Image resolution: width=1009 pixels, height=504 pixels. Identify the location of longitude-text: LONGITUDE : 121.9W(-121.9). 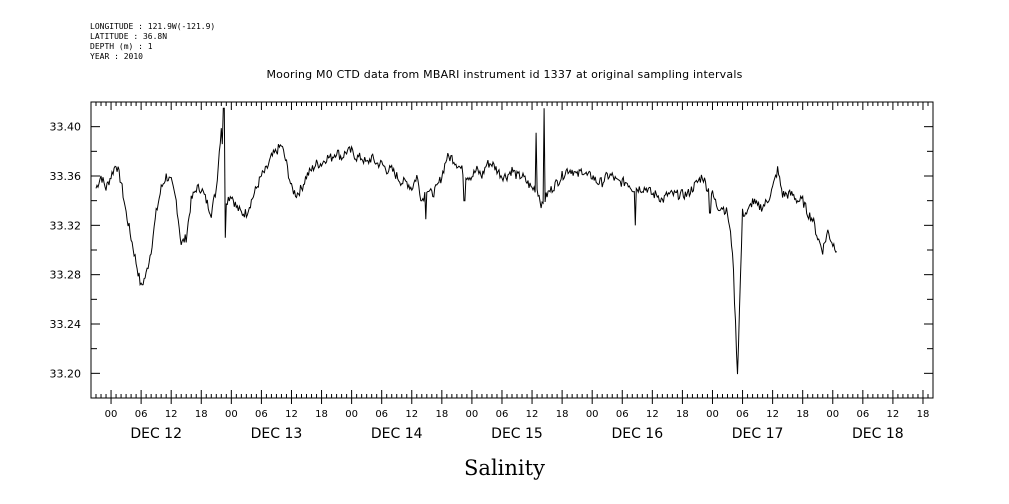
(153, 26).